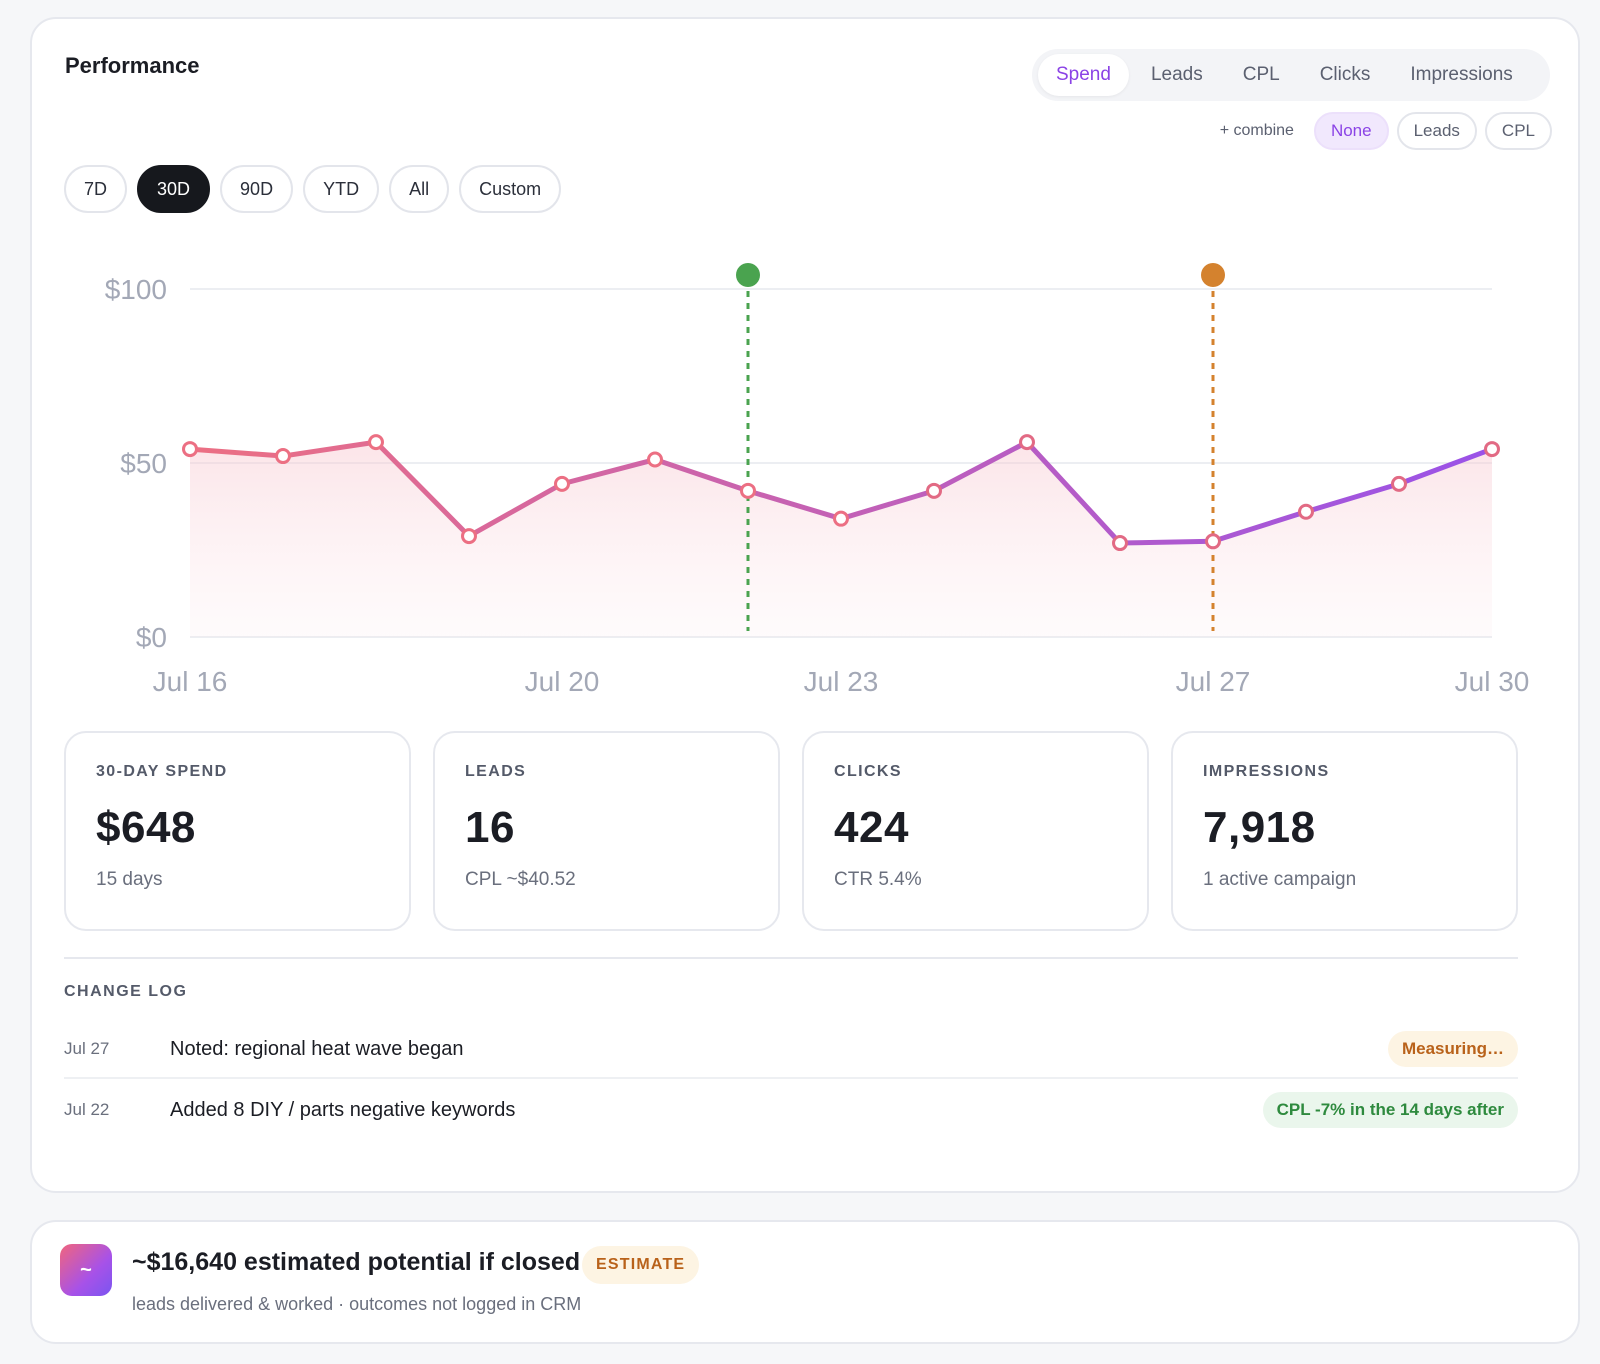 This screenshot has height=1364, width=1600. I want to click on x-tick-label: Jul 27, so click(1213, 681).